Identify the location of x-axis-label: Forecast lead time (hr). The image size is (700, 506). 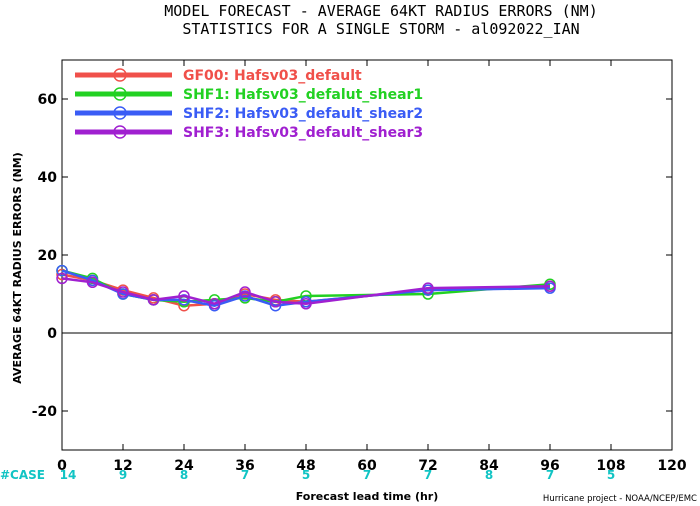
(367, 496).